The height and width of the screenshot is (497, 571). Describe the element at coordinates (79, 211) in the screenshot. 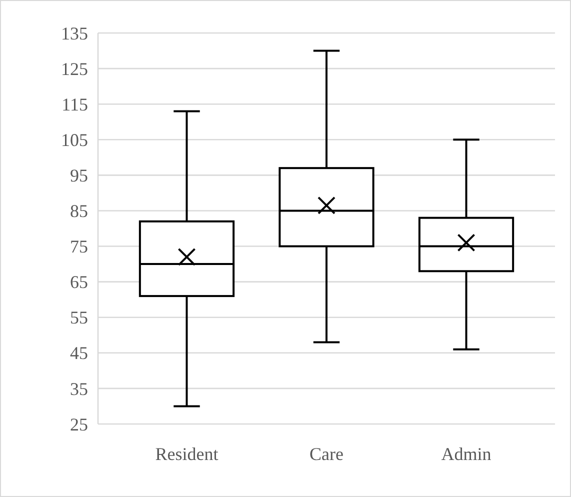

I see `y-tick-label: 85` at that location.